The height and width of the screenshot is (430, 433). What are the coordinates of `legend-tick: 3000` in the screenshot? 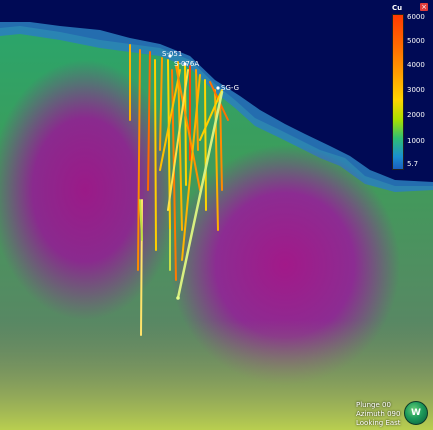 It's located at (416, 90).